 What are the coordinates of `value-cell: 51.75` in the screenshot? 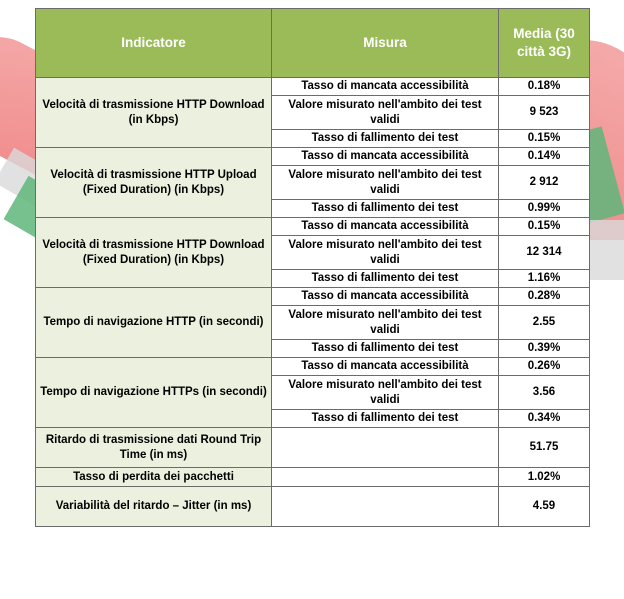 It's located at (544, 447).